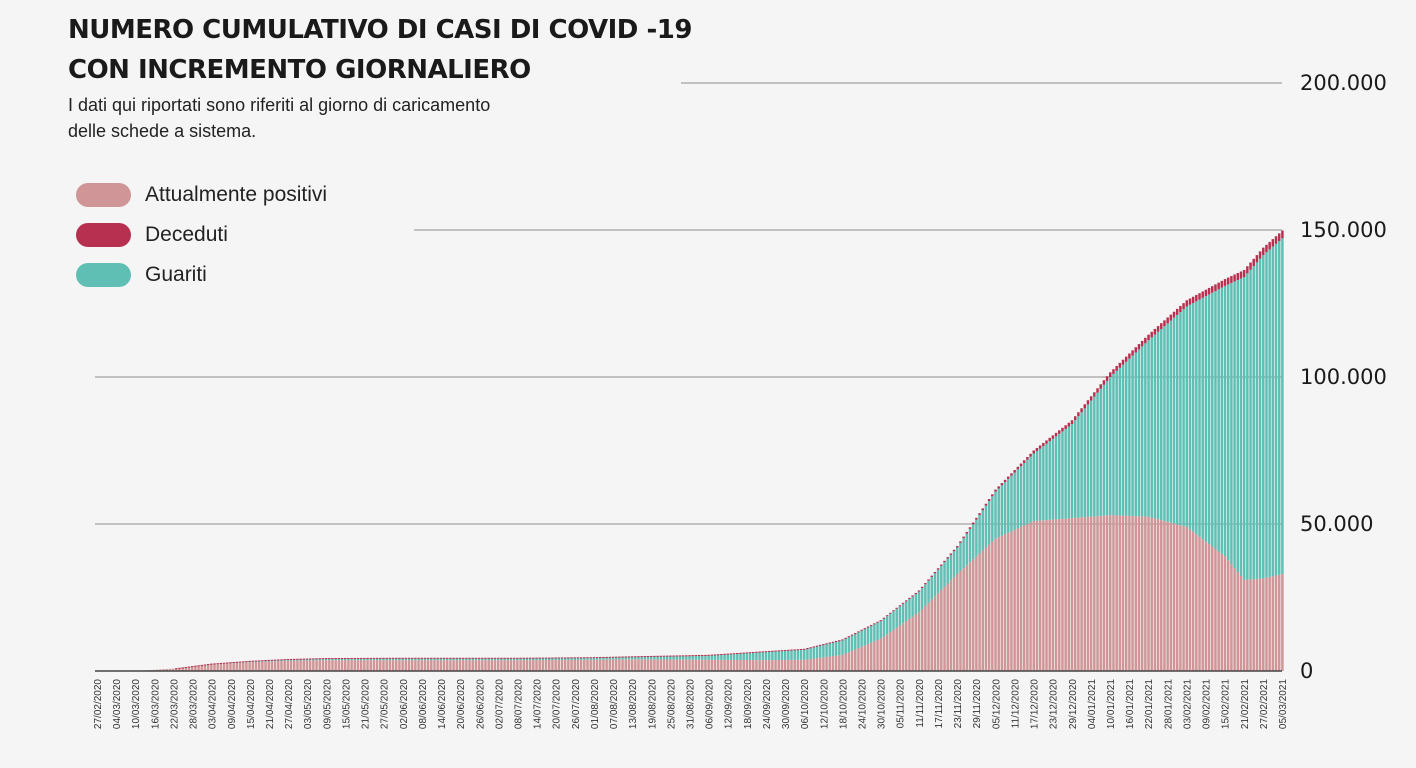 This screenshot has width=1416, height=768. Describe the element at coordinates (499, 704) in the screenshot. I see `x-tick-label: 02/07/2020` at that location.